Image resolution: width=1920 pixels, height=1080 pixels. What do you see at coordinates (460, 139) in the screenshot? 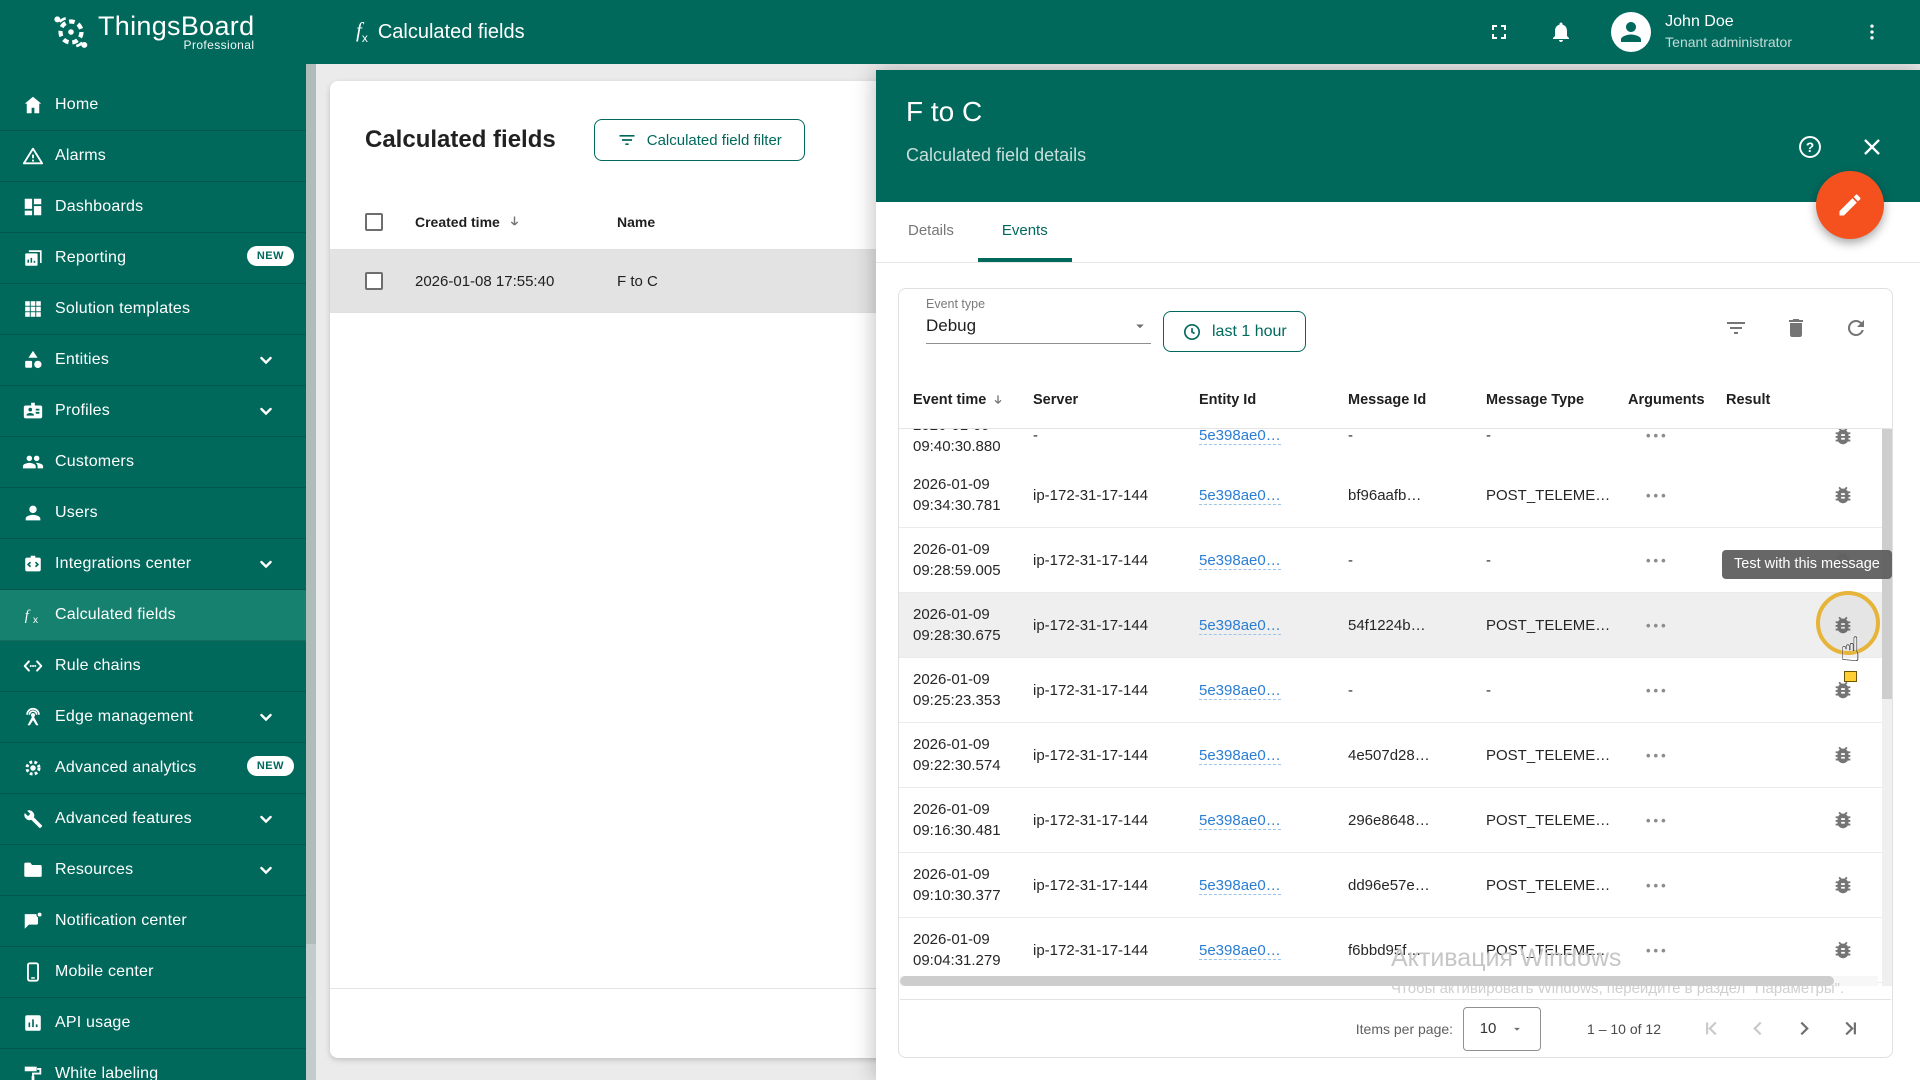
I see `list-title: Calculated fields` at bounding box center [460, 139].